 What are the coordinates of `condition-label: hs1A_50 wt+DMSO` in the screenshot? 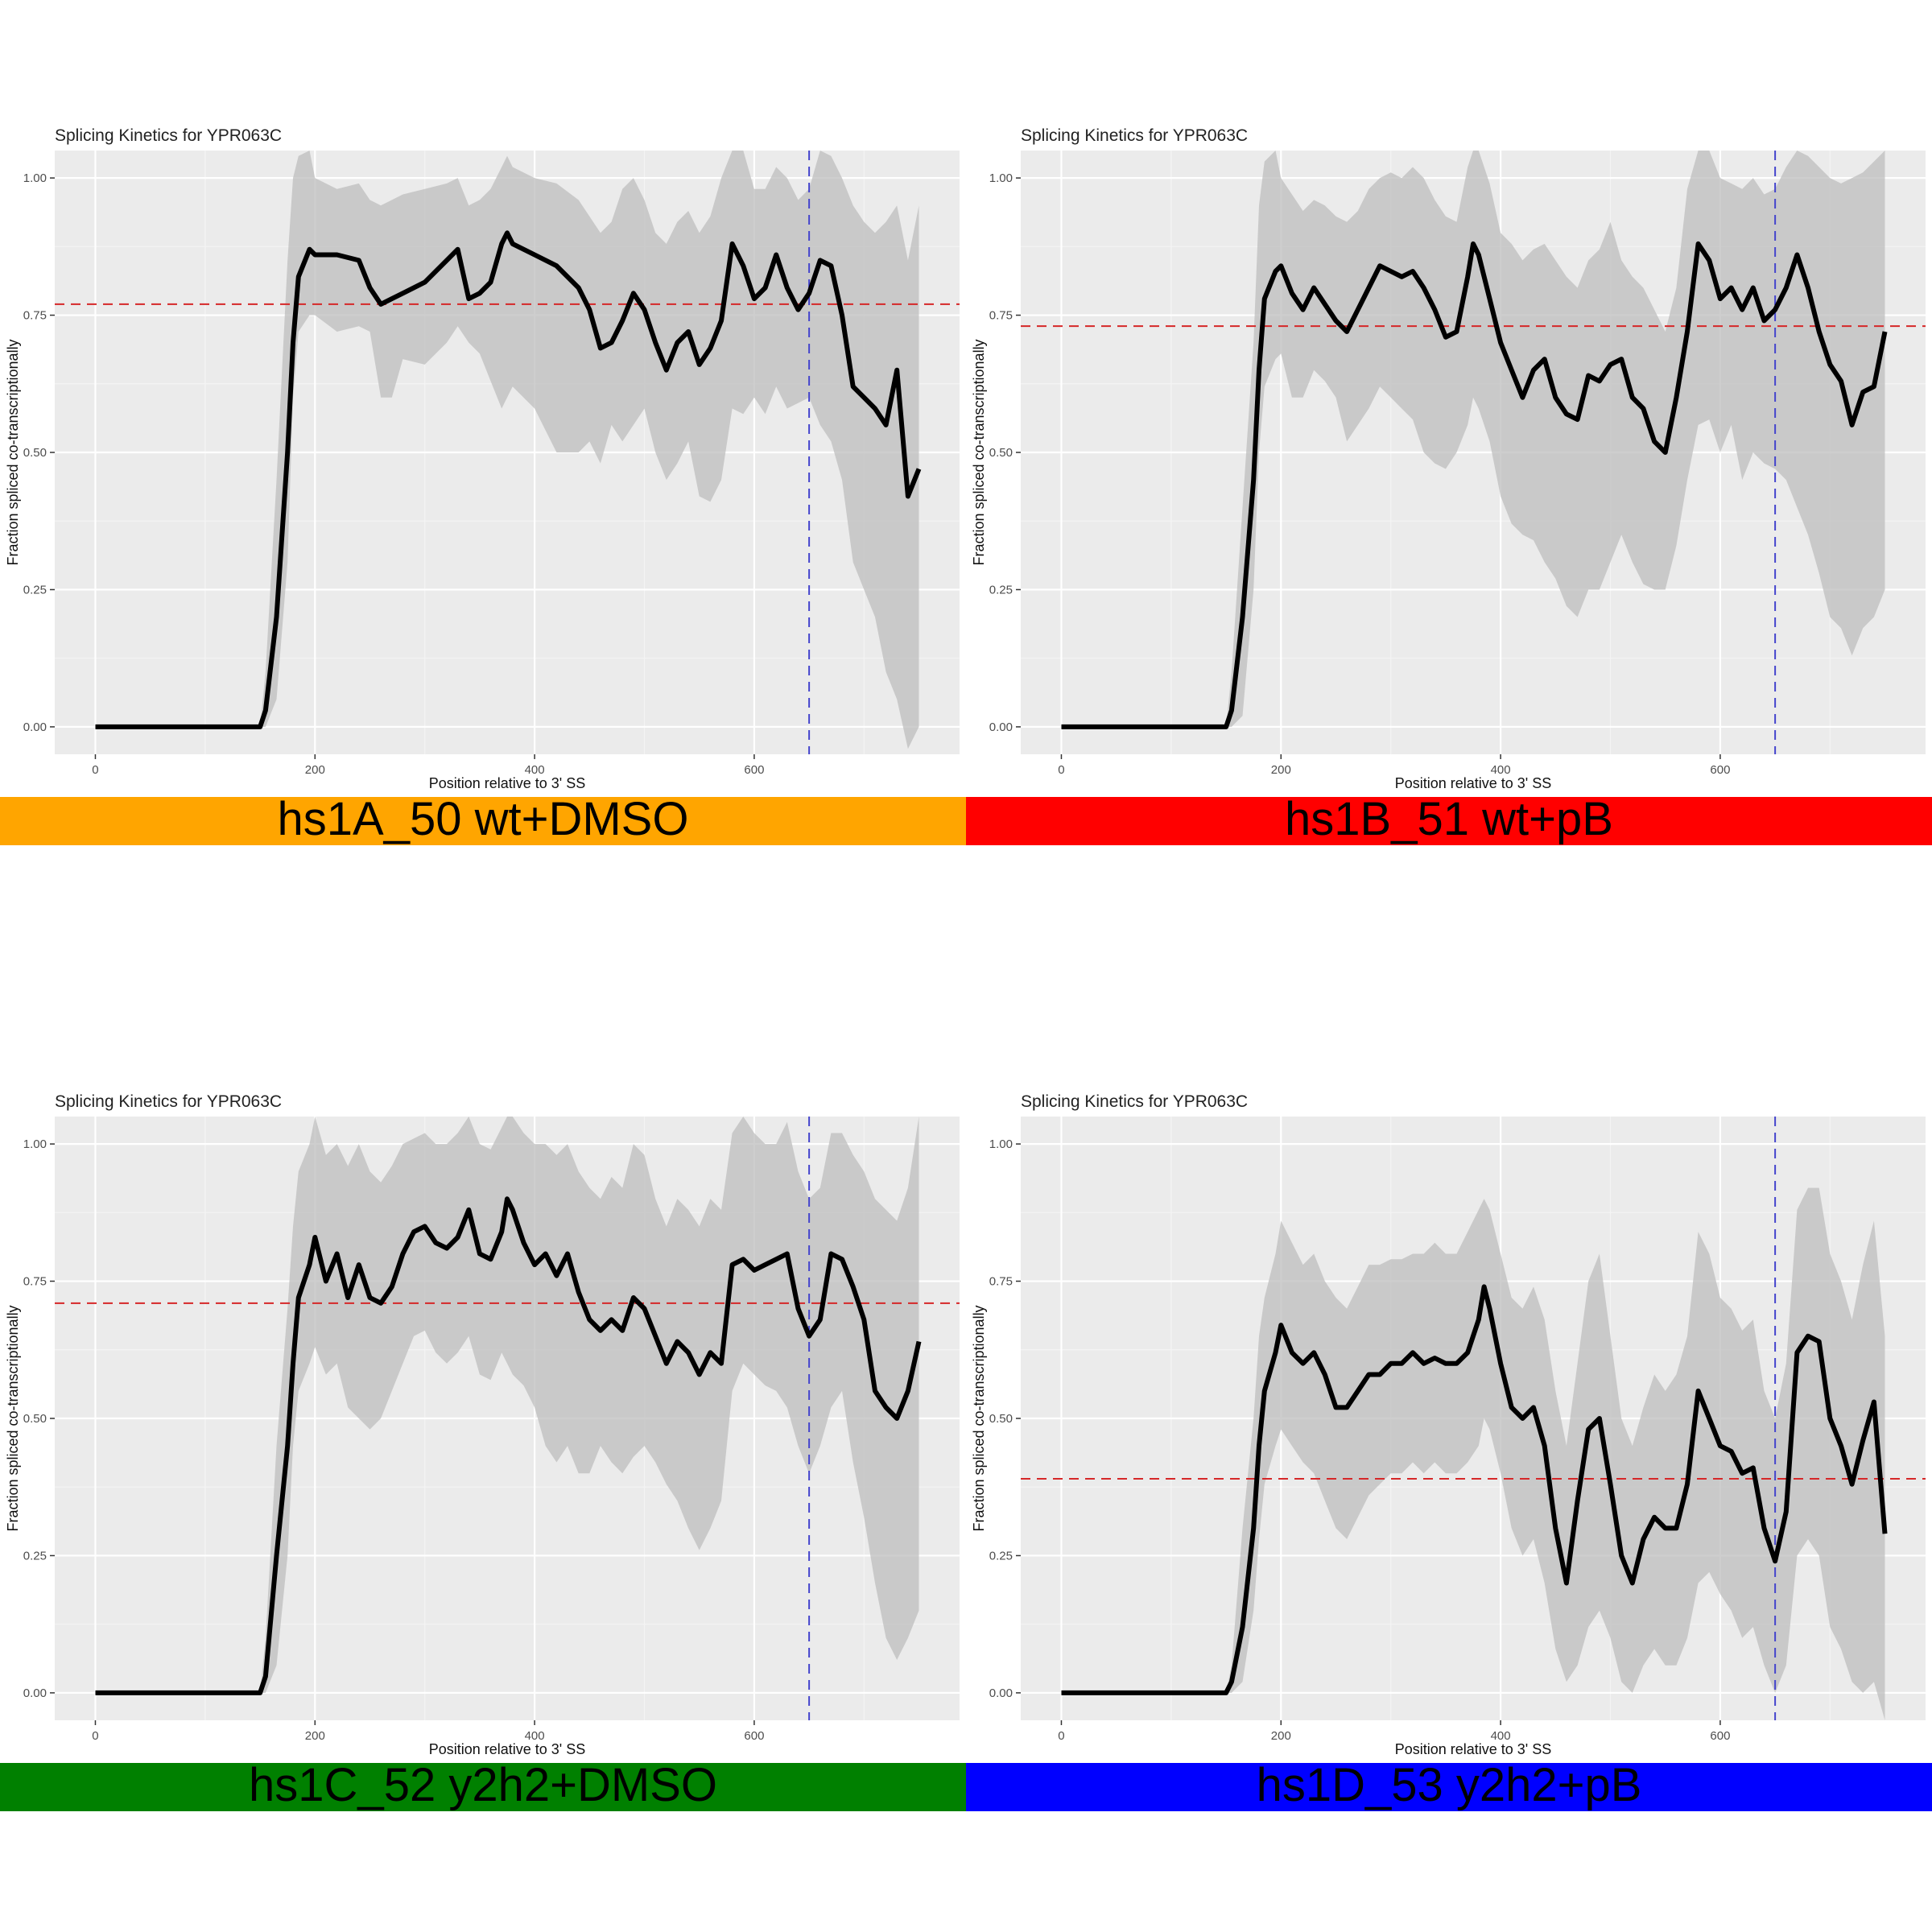 It's located at (483, 819).